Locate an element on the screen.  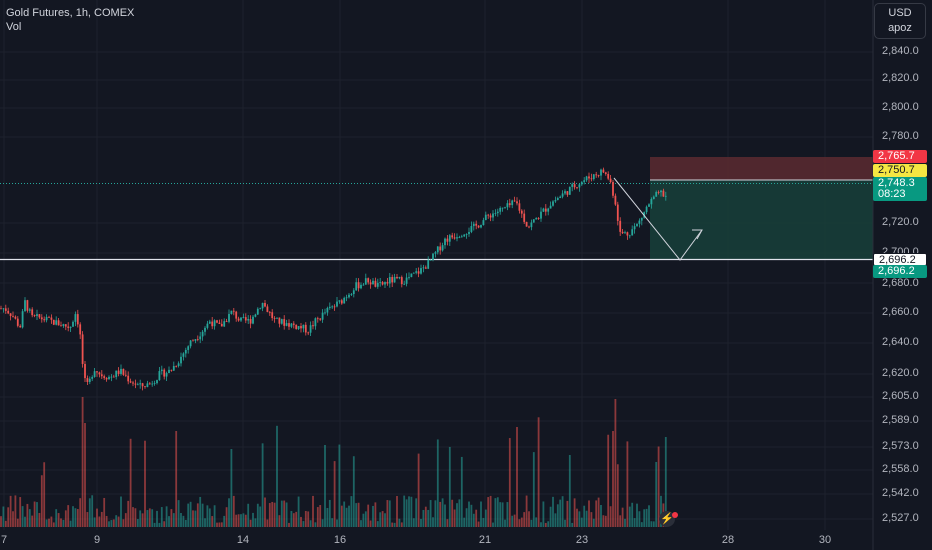
y-tick-label: 2,800.0 is located at coordinates (900, 107).